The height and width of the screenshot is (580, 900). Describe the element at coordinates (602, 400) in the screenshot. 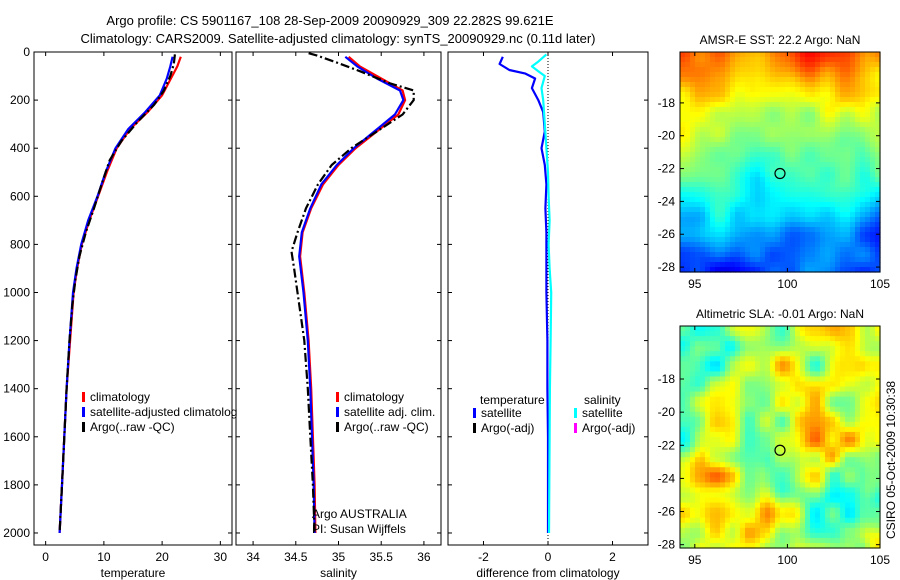

I see `difference-legend-right-title: salinity` at that location.